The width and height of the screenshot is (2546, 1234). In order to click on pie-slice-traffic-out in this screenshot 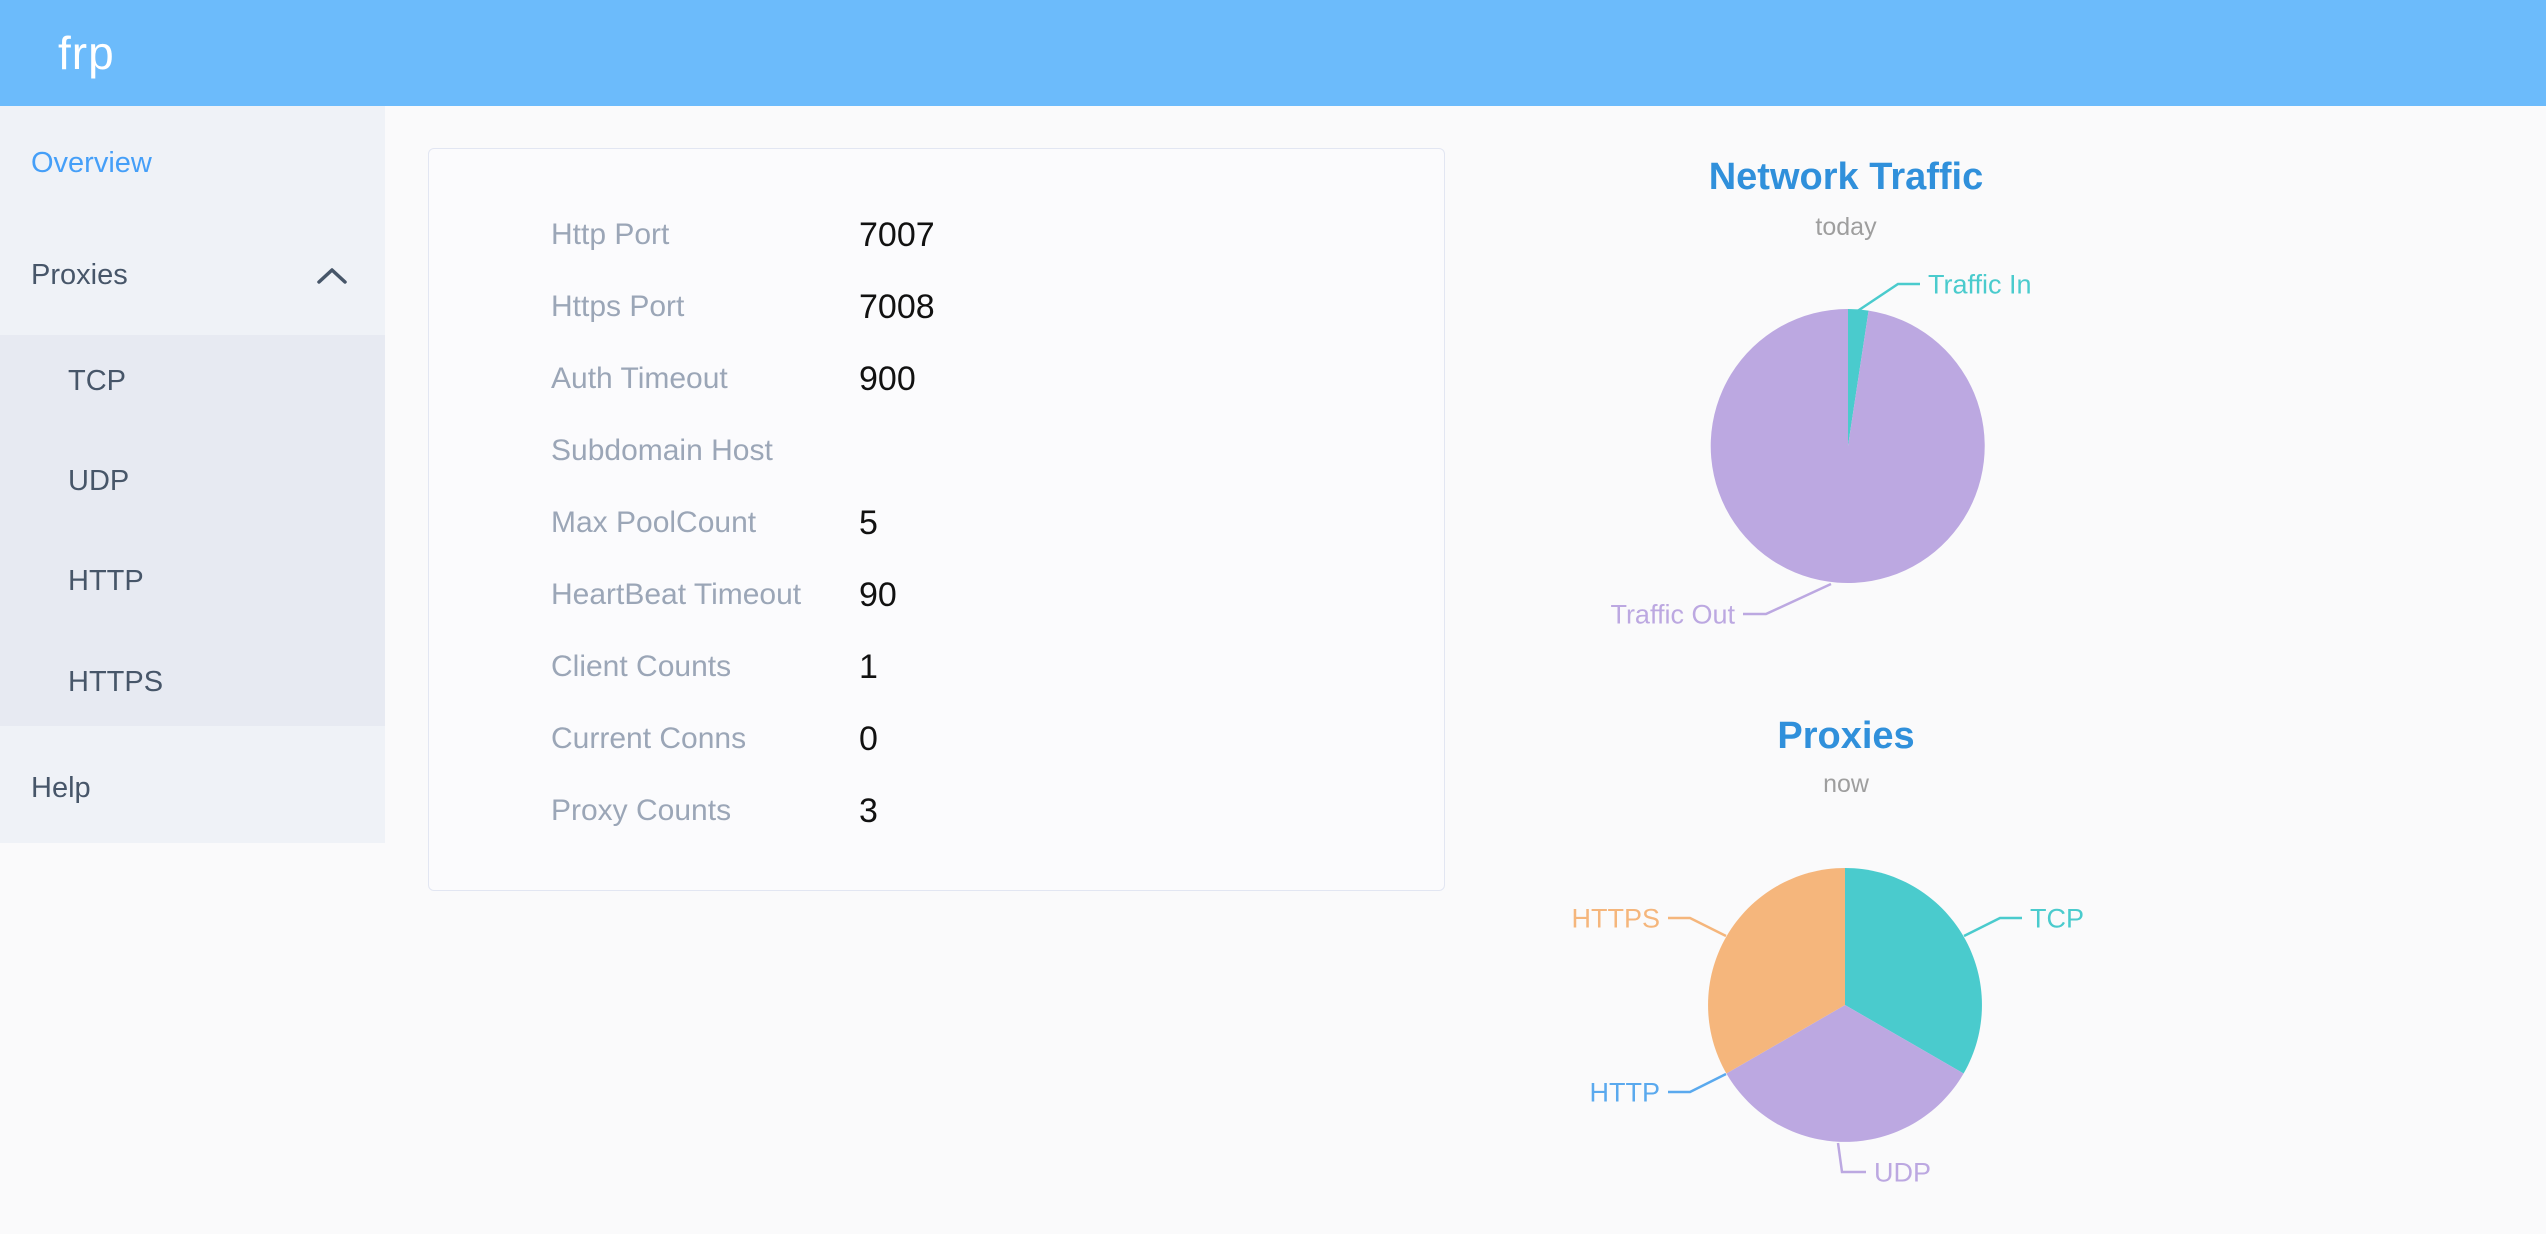, I will do `click(1847, 445)`.